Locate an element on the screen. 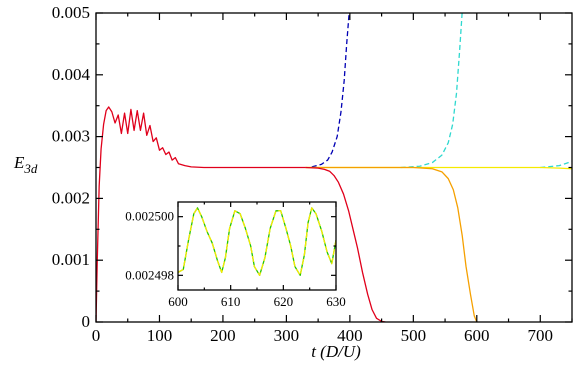 This screenshot has height=365, width=580. main-y-tick-label: 0.002 is located at coordinates (71, 197).